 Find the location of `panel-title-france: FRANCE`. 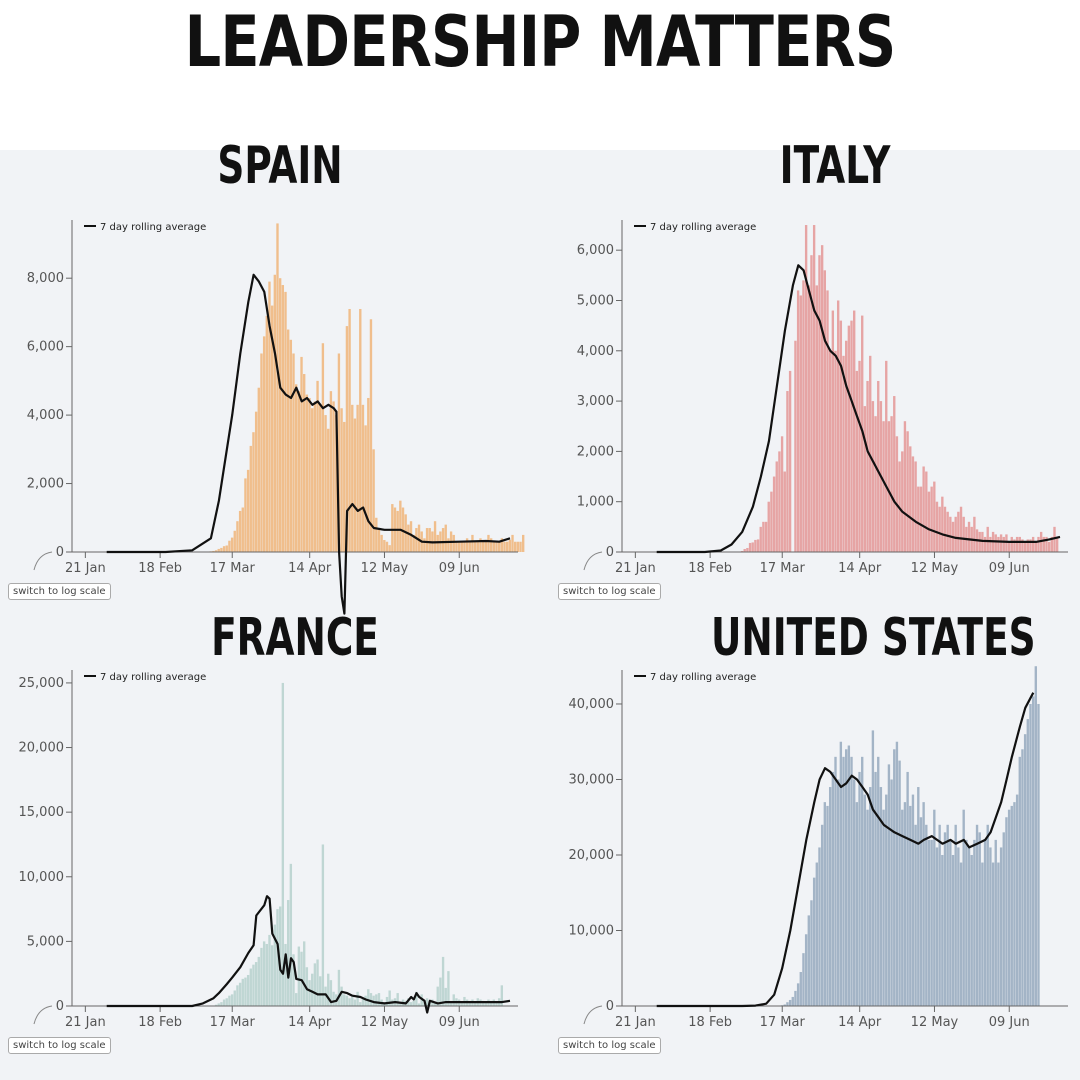

panel-title-france: FRANCE is located at coordinates (295, 638).